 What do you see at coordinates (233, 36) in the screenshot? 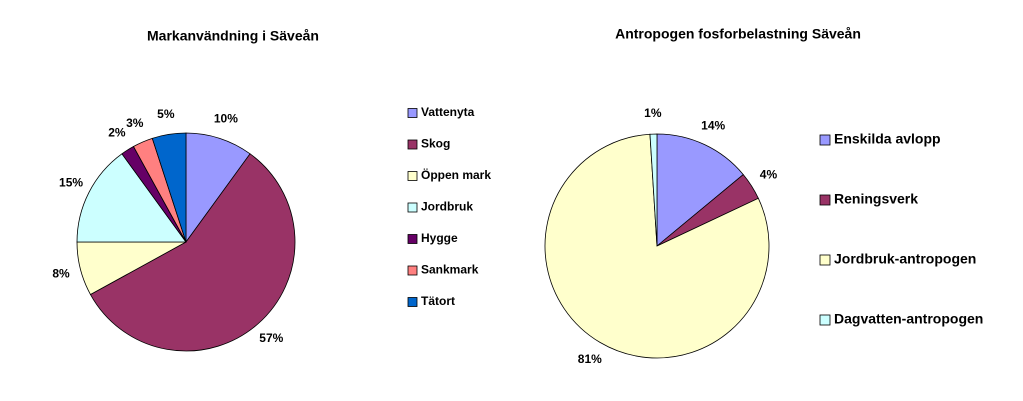
I see `chart-title: Markanvändning i Säveån` at bounding box center [233, 36].